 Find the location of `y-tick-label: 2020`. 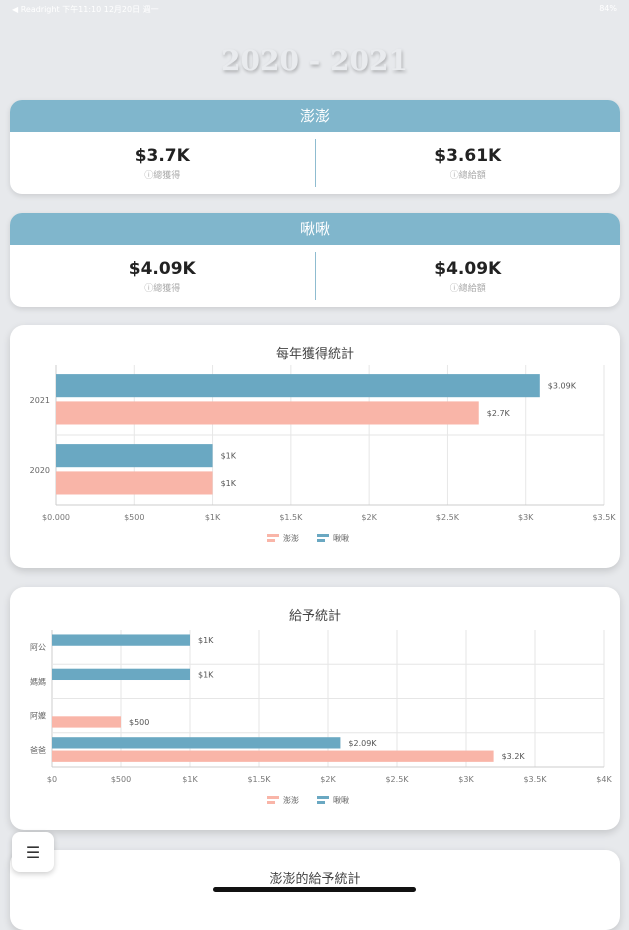

y-tick-label: 2020 is located at coordinates (40, 470).